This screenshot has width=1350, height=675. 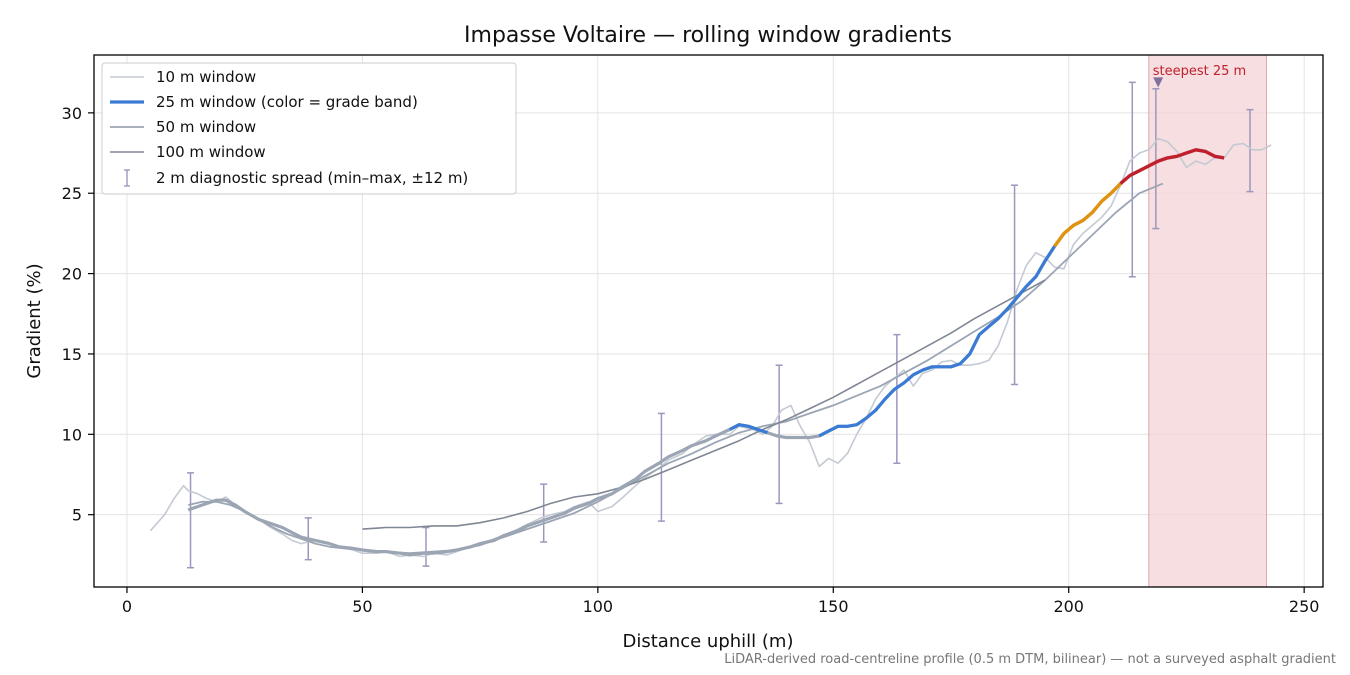 What do you see at coordinates (833, 606) in the screenshot?
I see `x-tick-label: 150` at bounding box center [833, 606].